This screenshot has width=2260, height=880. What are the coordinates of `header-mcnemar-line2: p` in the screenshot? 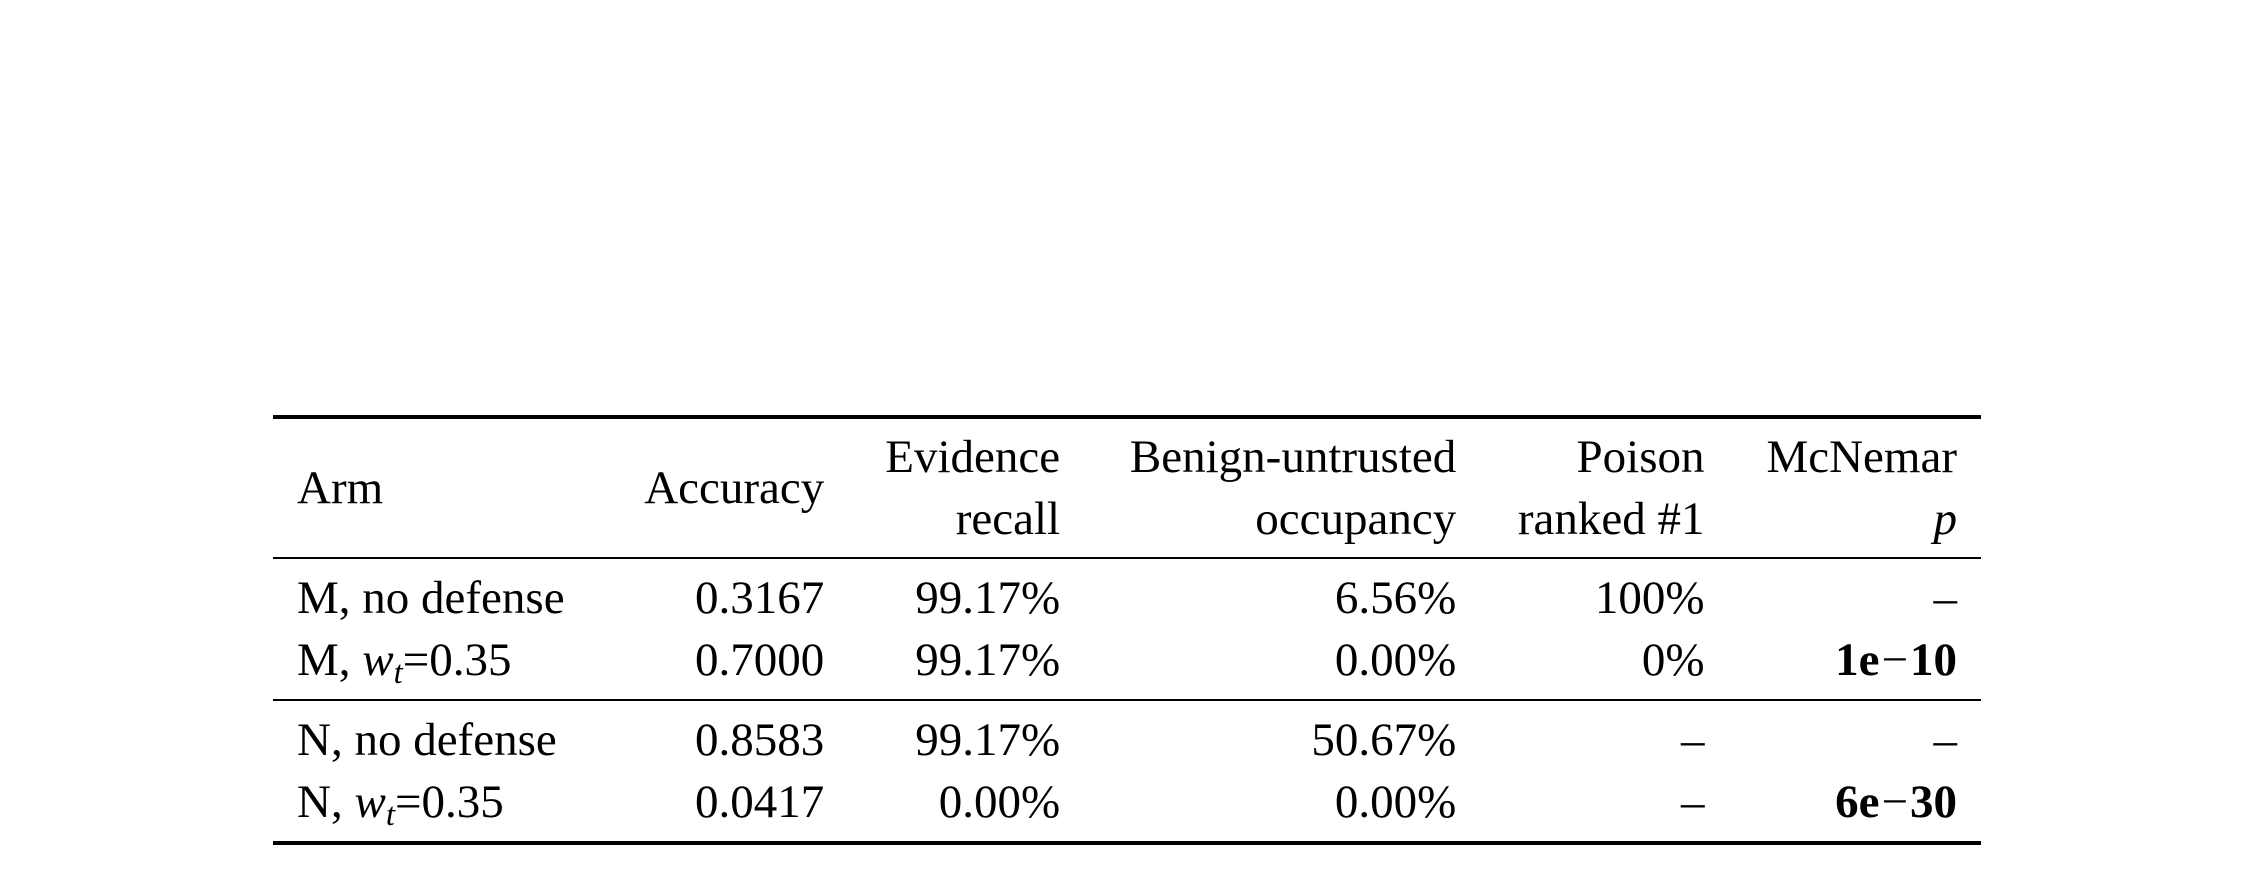 It's located at (1945, 519).